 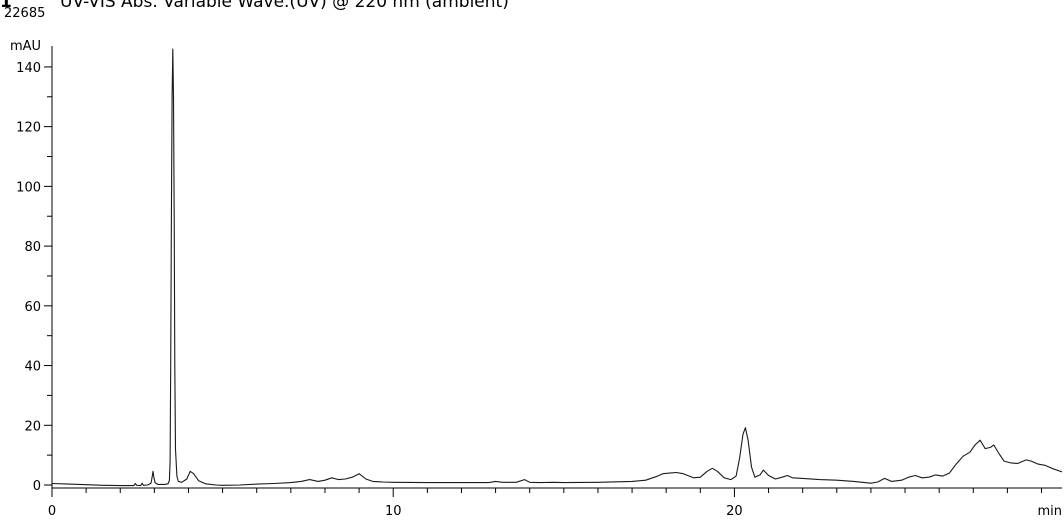 I want to click on x-tick-label: 0, so click(x=52, y=511).